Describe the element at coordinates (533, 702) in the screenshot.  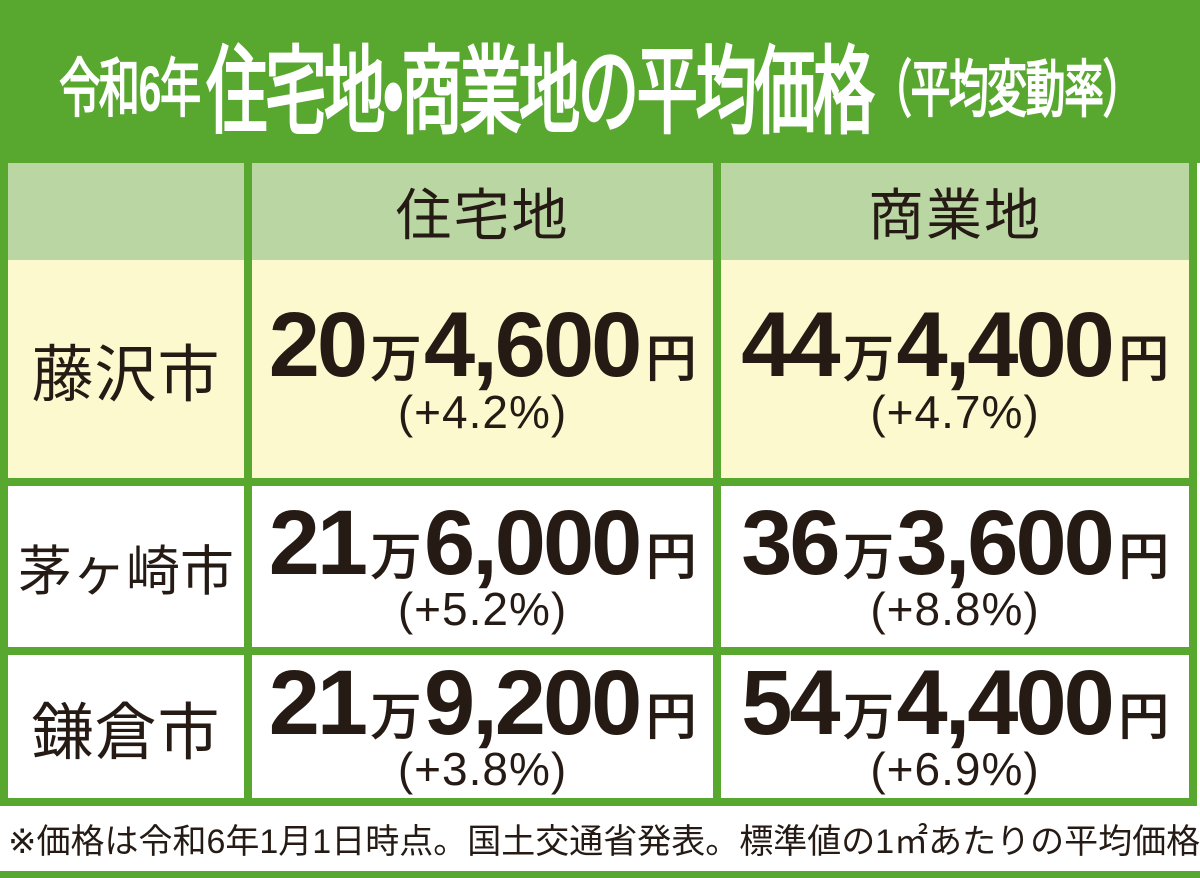
I see `price-yen-digits: 9,200` at that location.